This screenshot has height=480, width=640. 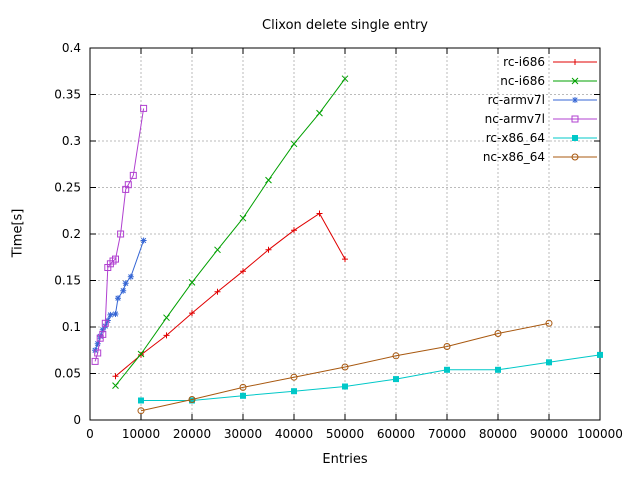 What do you see at coordinates (71, 234) in the screenshot?
I see `y-tick-label: 0.2` at bounding box center [71, 234].